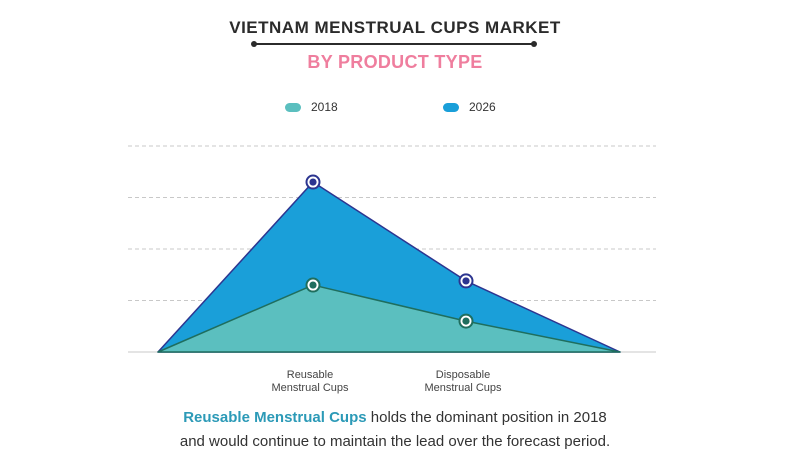 Image resolution: width=790 pixels, height=466 pixels. I want to click on title-underline, so click(394, 44).